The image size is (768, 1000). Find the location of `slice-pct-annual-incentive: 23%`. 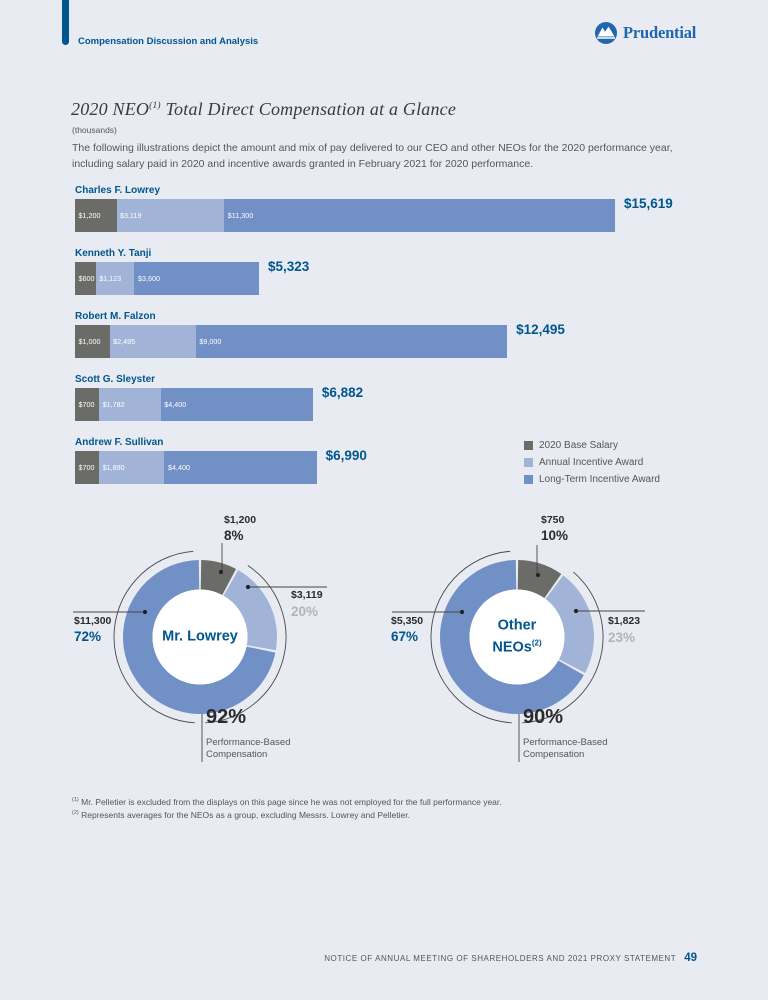

slice-pct-annual-incentive: 23% is located at coordinates (622, 637).